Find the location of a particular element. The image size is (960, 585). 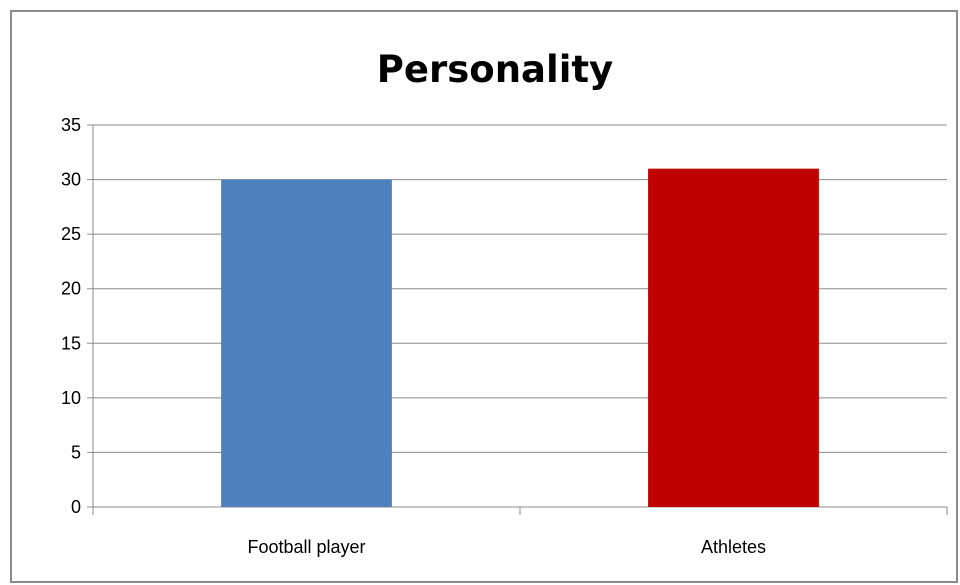

bar-athletes is located at coordinates (733, 337).